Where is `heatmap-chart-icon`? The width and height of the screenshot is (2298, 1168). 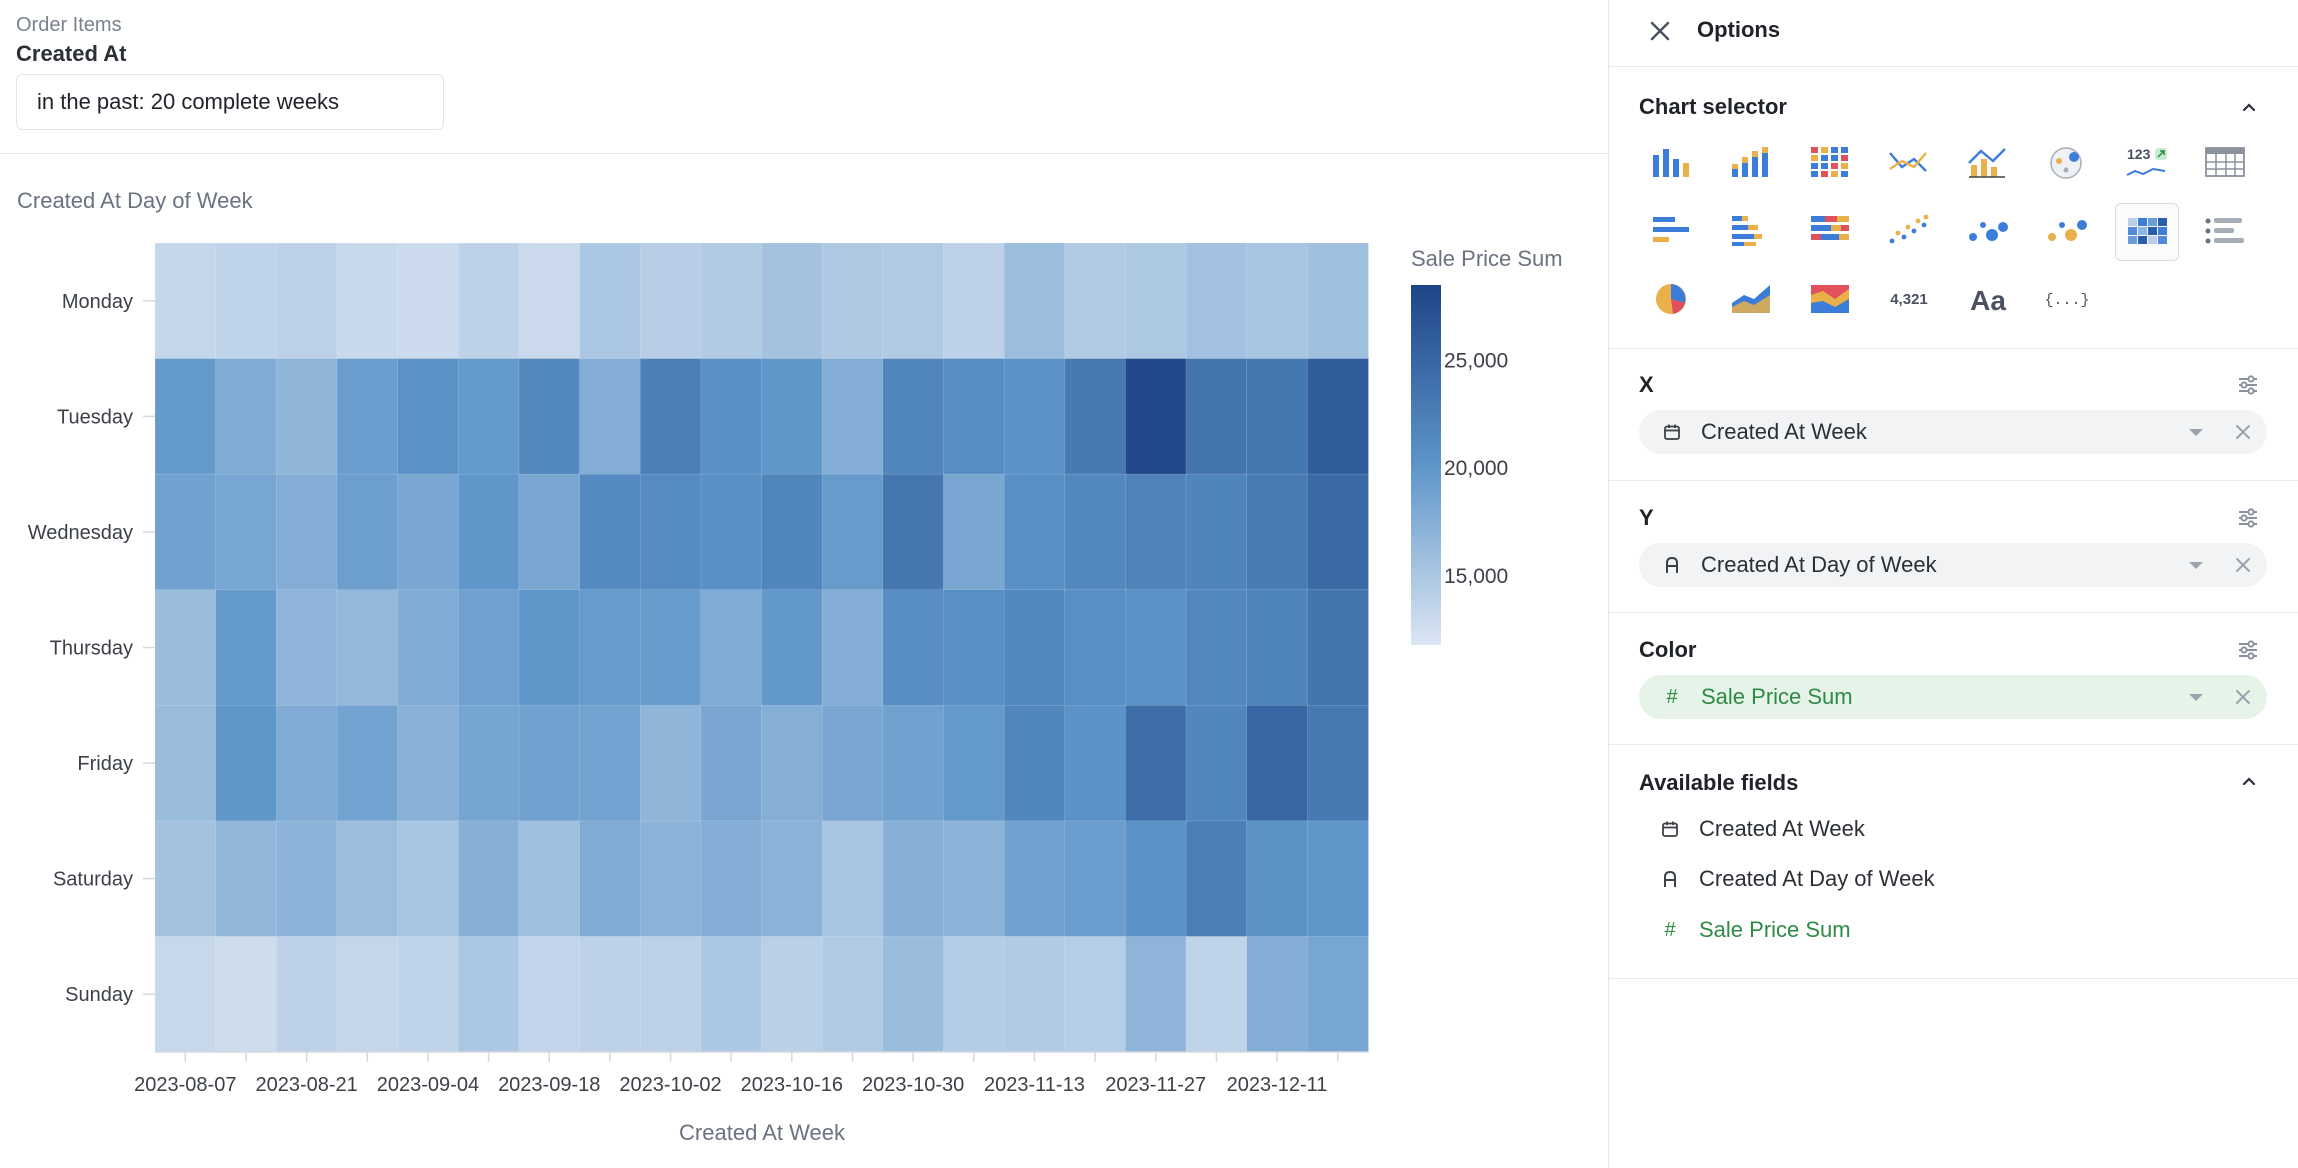 heatmap-chart-icon is located at coordinates (2147, 232).